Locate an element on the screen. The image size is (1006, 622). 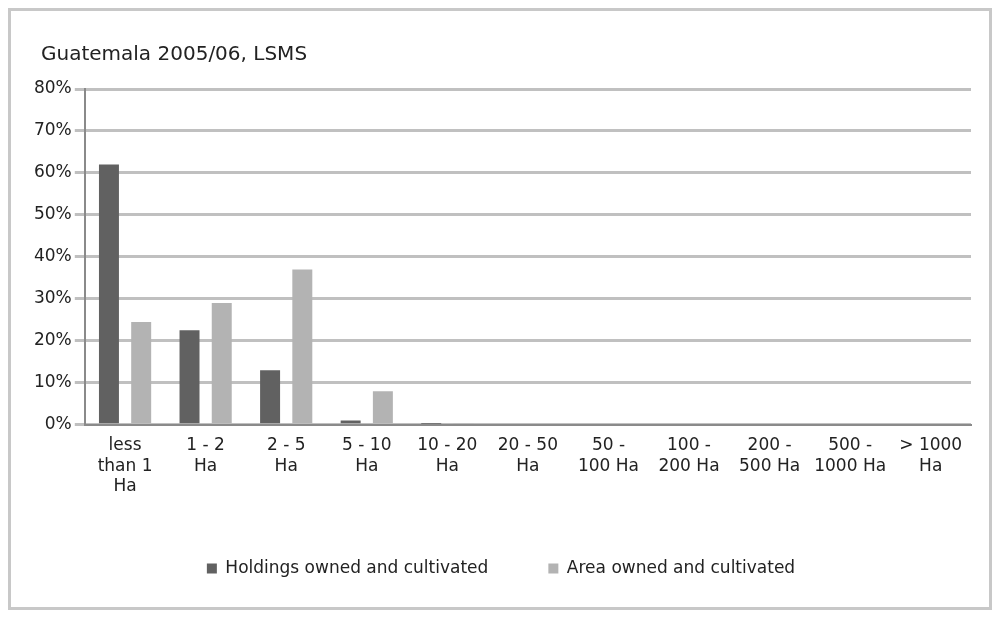
legend-label: Area owned and cultivated is located at coordinates (681, 566).